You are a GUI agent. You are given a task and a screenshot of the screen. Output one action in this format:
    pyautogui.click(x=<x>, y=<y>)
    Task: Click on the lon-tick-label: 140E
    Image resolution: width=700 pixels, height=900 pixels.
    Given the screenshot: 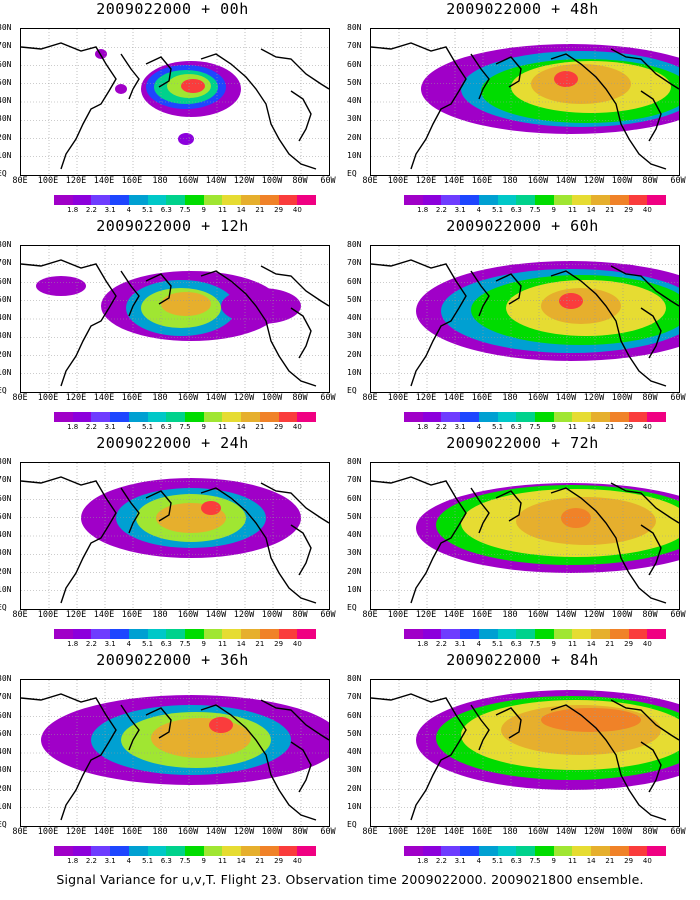 What is the action you would take?
    pyautogui.click(x=104, y=615)
    